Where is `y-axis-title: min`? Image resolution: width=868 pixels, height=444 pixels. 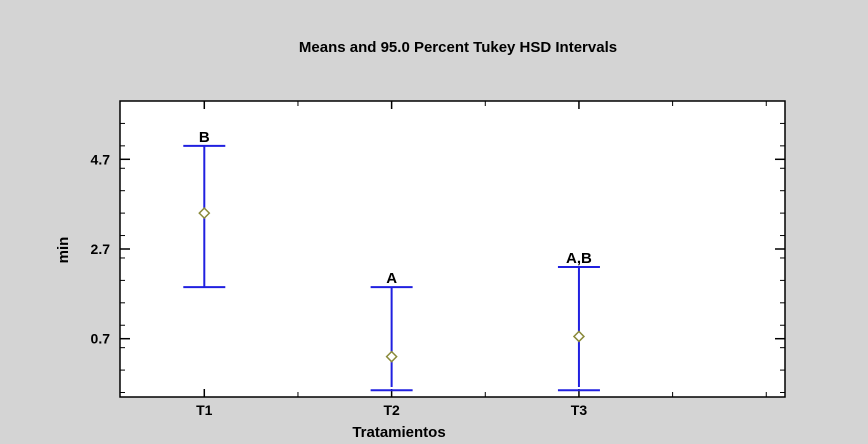
y-axis-title: min is located at coordinates (63, 250).